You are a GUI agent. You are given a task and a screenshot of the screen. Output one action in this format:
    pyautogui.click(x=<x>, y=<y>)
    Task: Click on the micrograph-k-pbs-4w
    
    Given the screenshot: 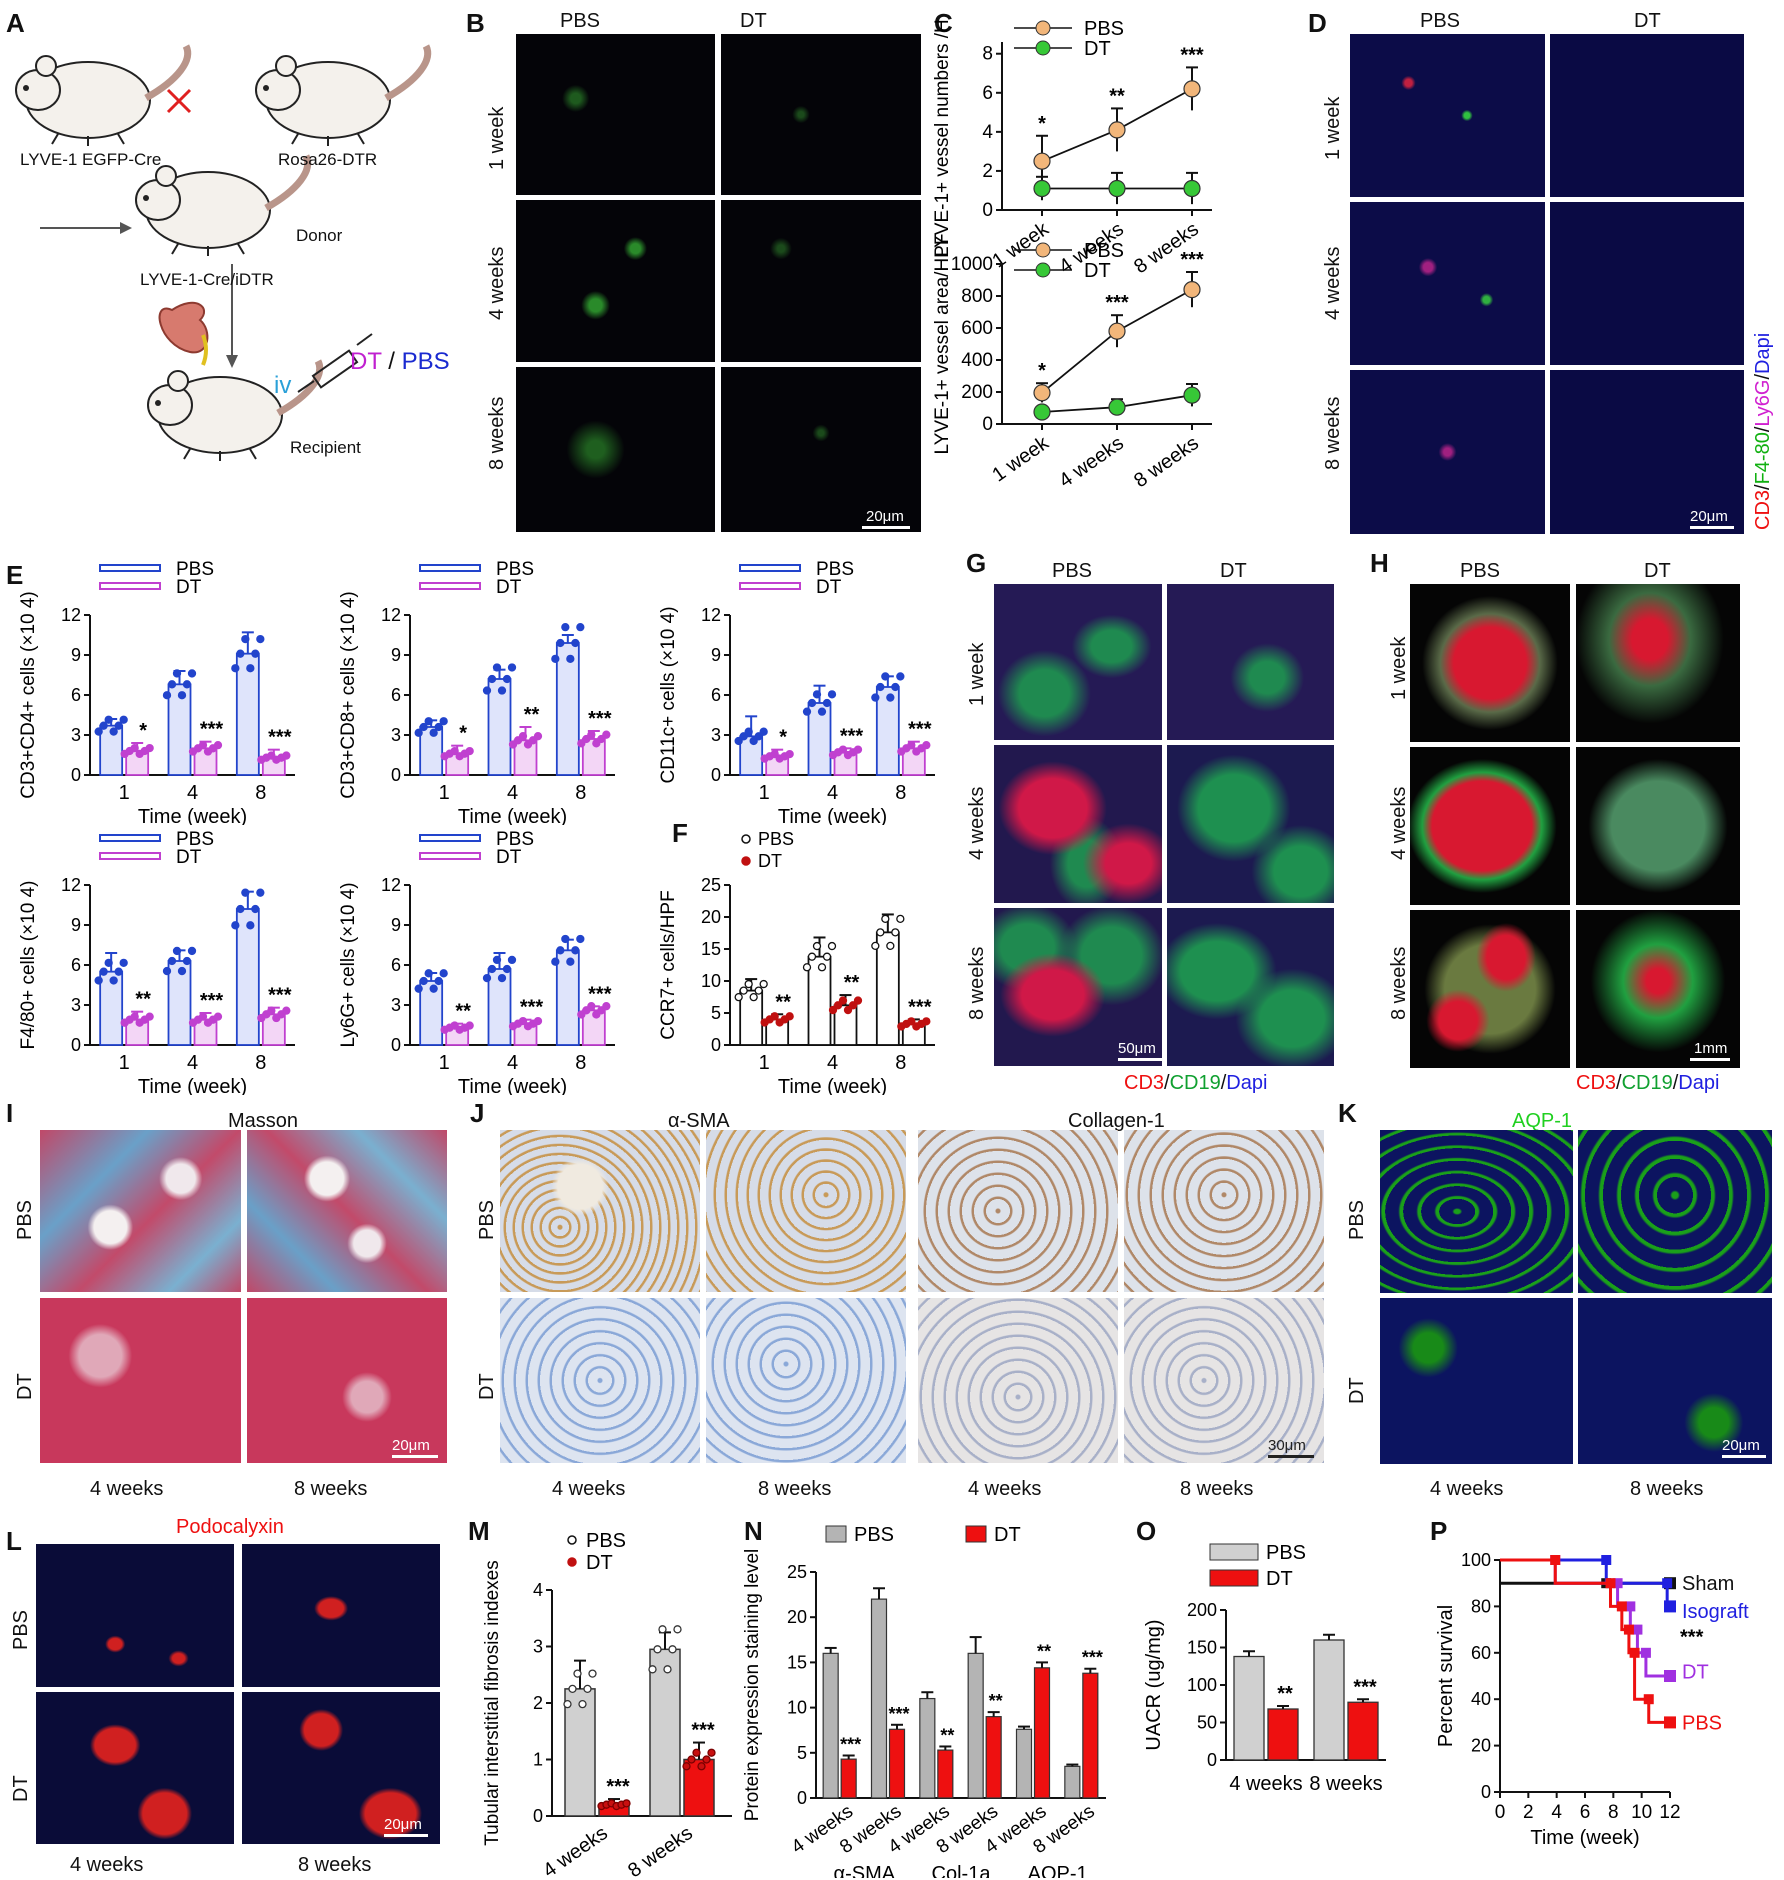 What is the action you would take?
    pyautogui.click(x=1476, y=1211)
    